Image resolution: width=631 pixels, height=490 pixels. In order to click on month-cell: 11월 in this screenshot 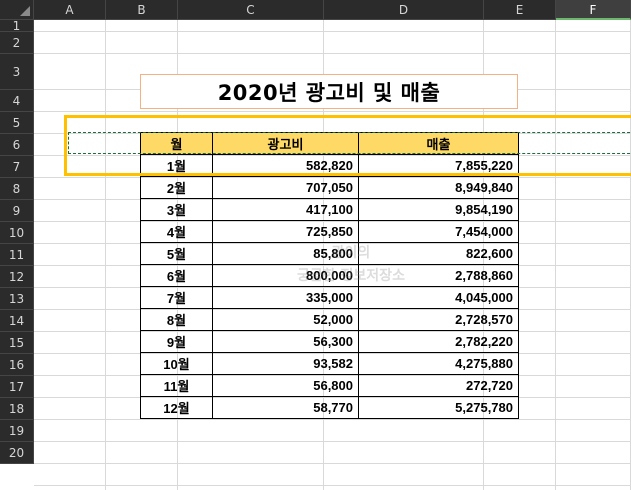, I will do `click(176, 385)`.